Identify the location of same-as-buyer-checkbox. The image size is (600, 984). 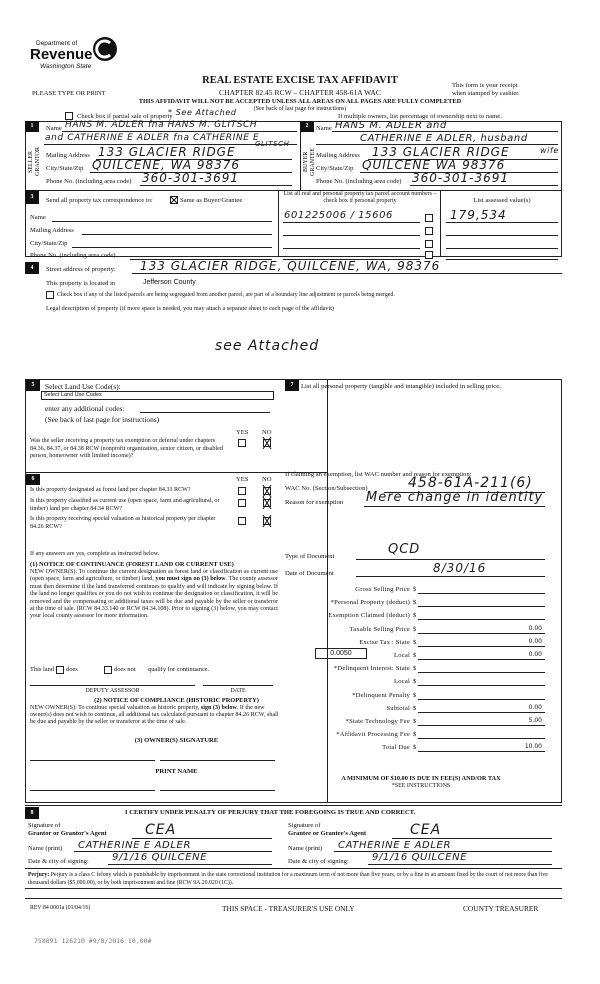
(174, 200).